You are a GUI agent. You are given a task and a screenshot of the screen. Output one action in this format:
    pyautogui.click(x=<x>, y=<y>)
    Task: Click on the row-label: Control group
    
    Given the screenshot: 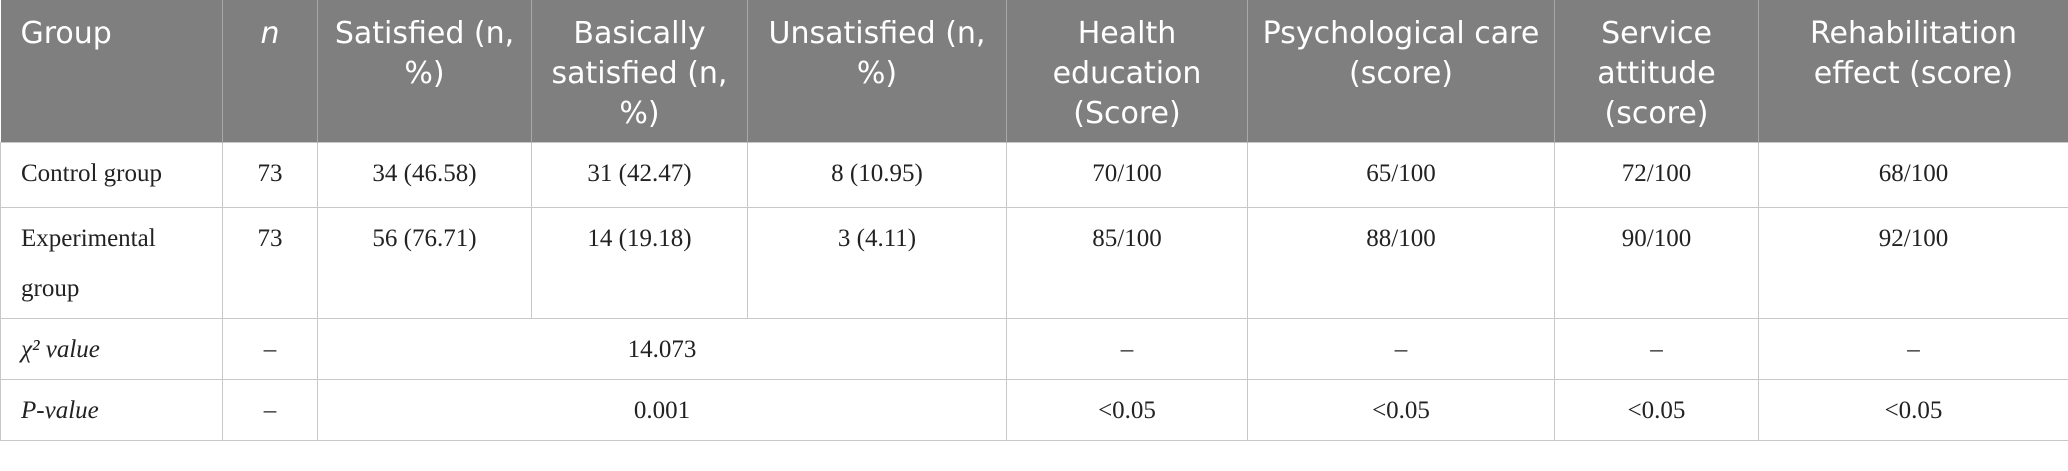 What is the action you would take?
    pyautogui.click(x=111, y=175)
    